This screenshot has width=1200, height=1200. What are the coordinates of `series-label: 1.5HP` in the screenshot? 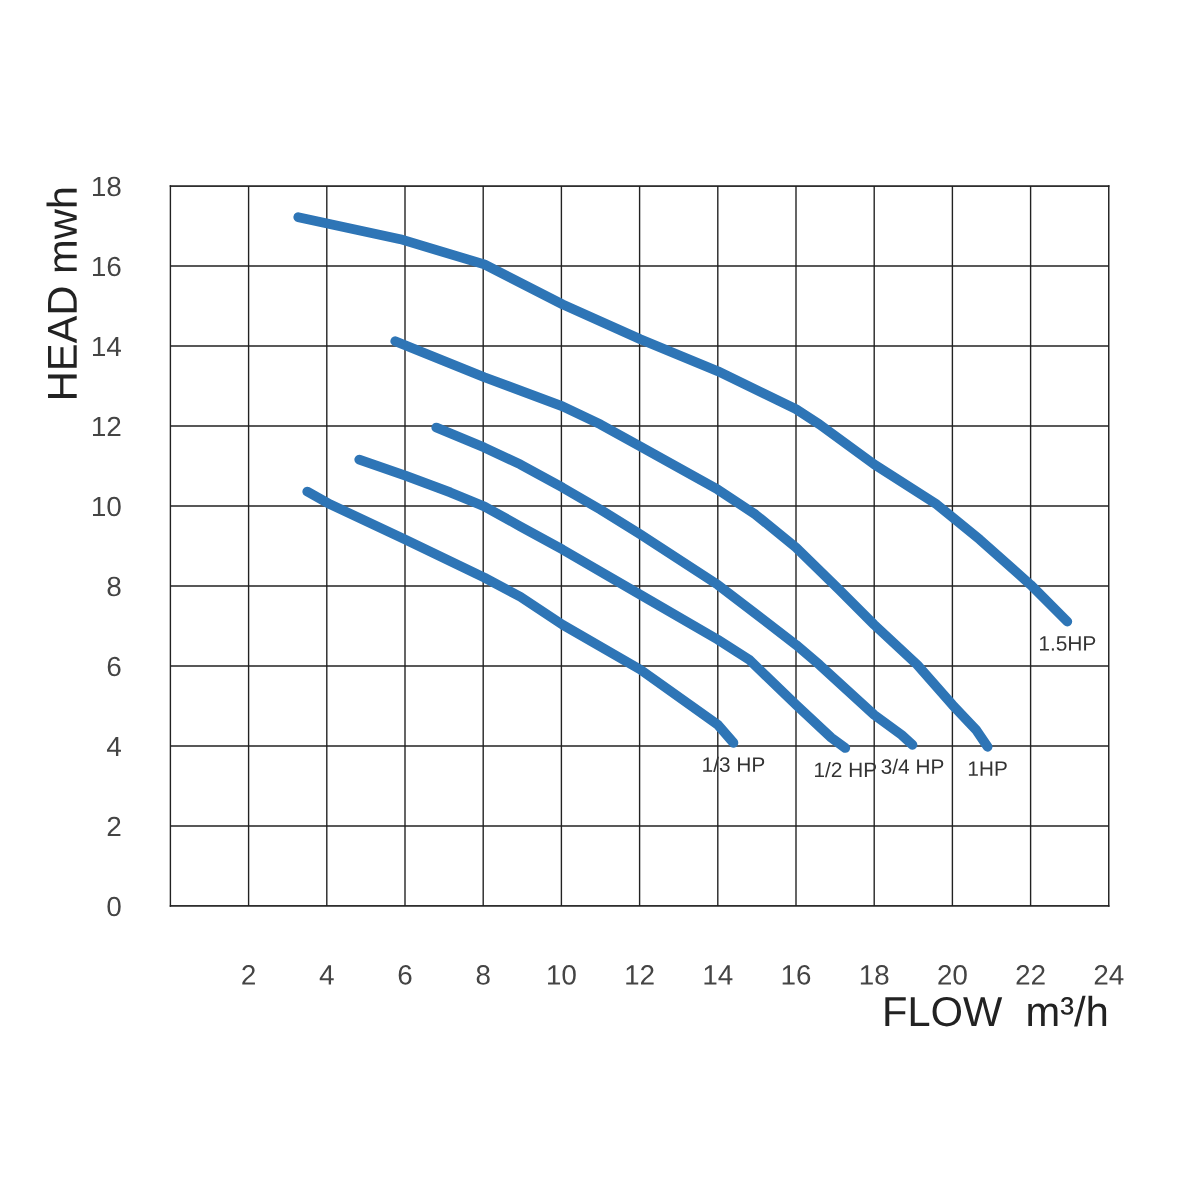 It's located at (1067, 643).